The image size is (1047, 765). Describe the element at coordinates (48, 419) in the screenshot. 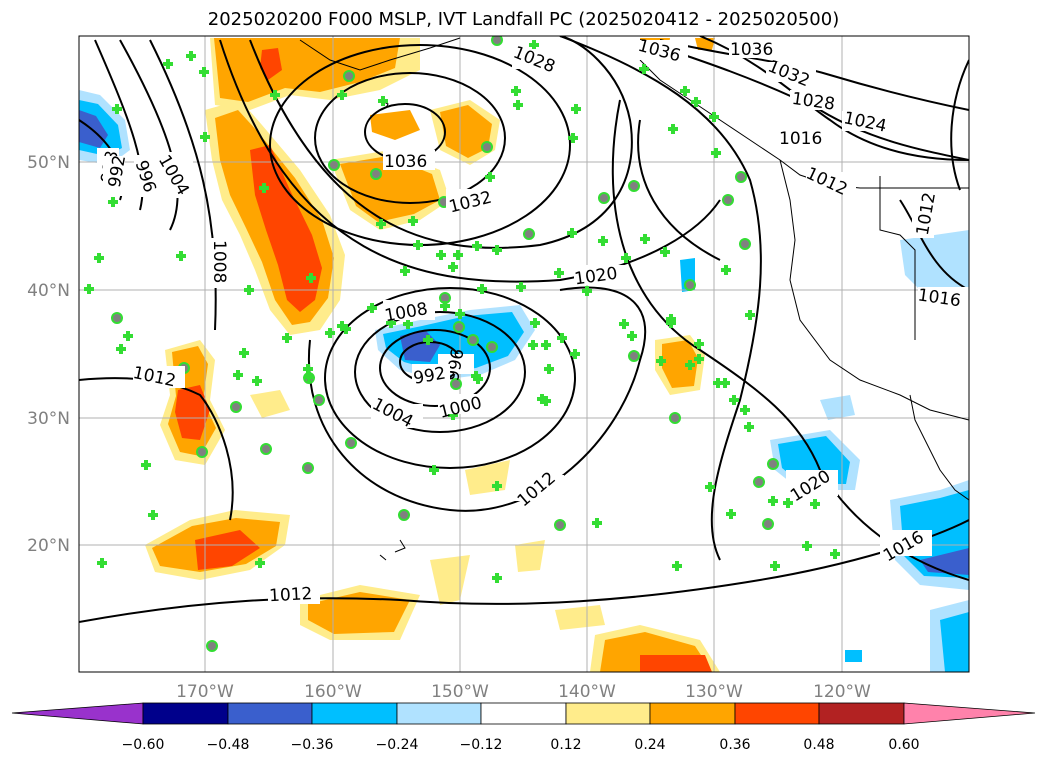

I see `lat-label: 30°N` at that location.